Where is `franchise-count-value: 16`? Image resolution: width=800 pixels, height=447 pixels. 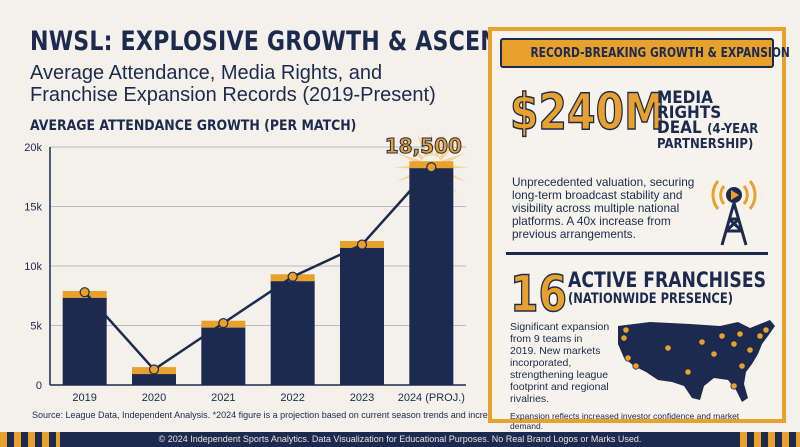 franchise-count-value: 16 is located at coordinates (538, 294).